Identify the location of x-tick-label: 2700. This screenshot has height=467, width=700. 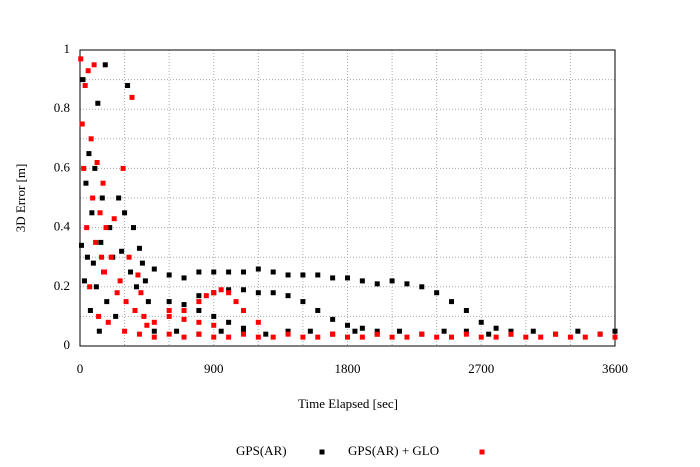
(481, 368).